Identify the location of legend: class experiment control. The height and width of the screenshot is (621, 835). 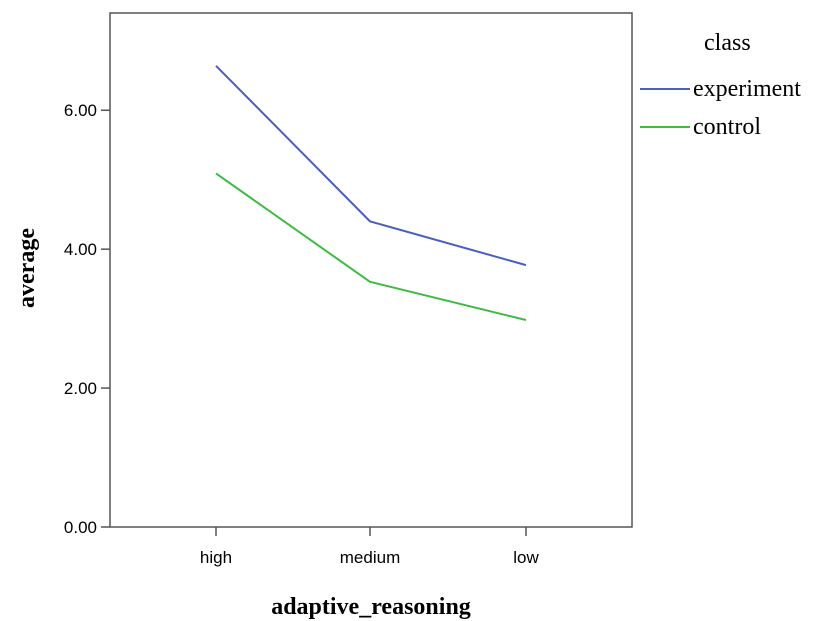
(720, 85).